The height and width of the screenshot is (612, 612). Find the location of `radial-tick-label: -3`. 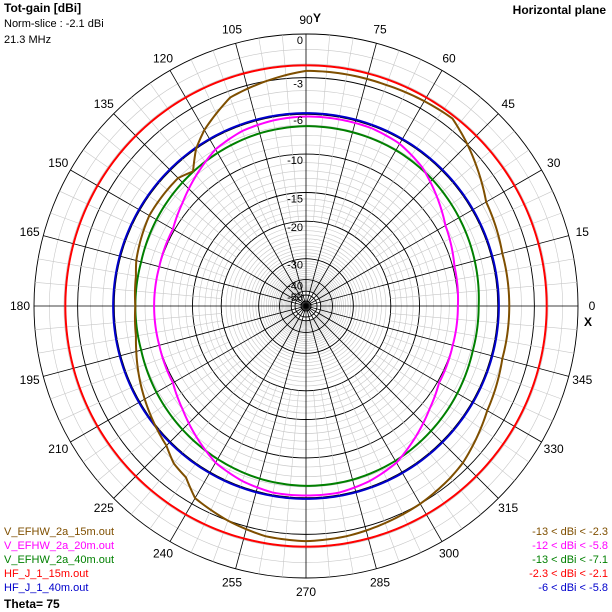

radial-tick-label: -3 is located at coordinates (298, 85).